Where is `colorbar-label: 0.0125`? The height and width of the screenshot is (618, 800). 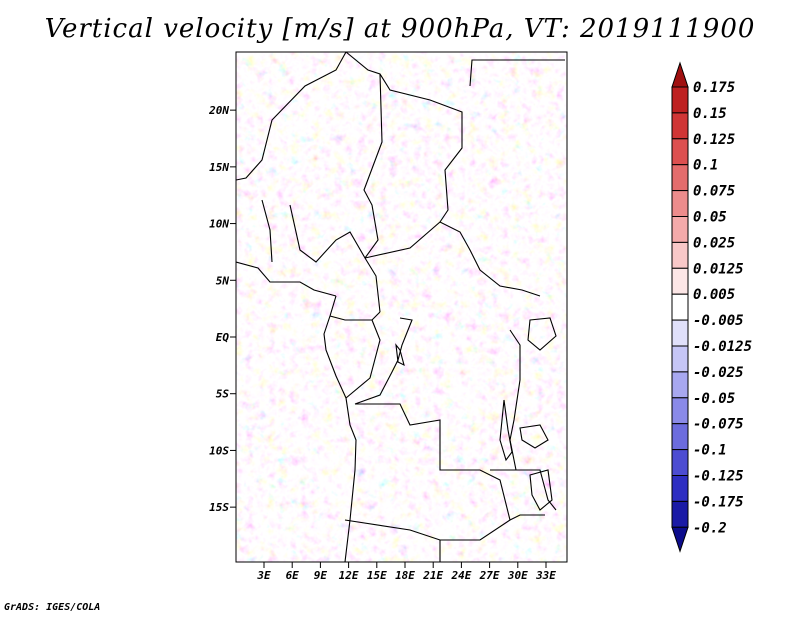 colorbar-label: 0.0125 is located at coordinates (718, 269).